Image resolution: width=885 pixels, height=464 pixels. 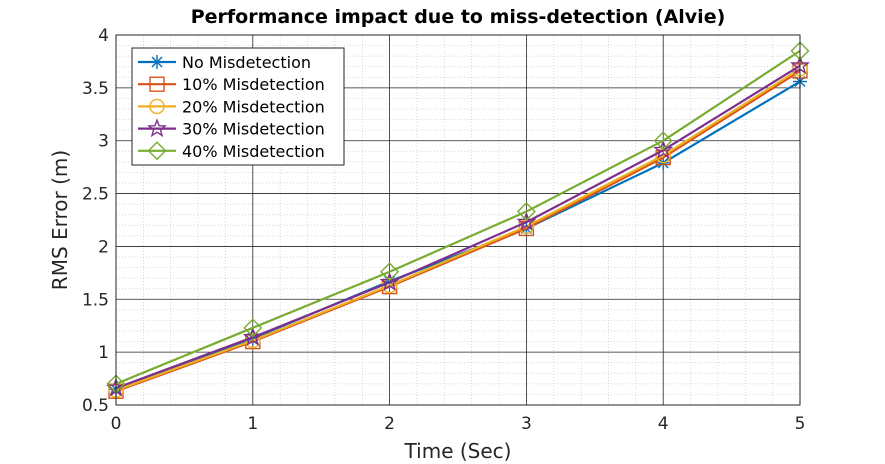 What do you see at coordinates (95, 89) in the screenshot?
I see `y-tick-label: 3.5` at bounding box center [95, 89].